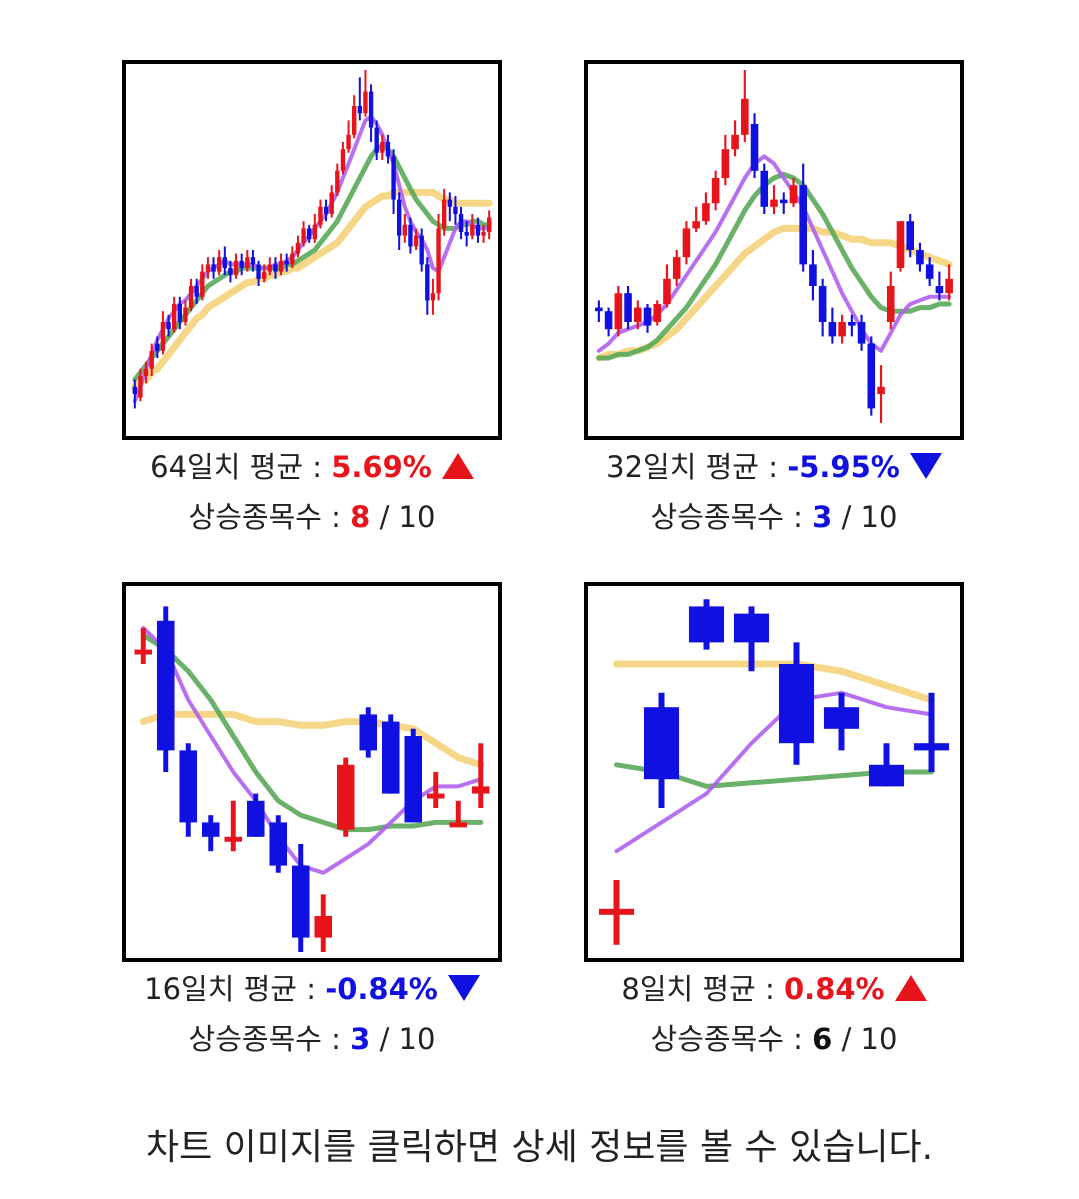 The image size is (1079, 1199). What do you see at coordinates (312, 263) in the screenshot?
I see `ma_mid-line` at bounding box center [312, 263].